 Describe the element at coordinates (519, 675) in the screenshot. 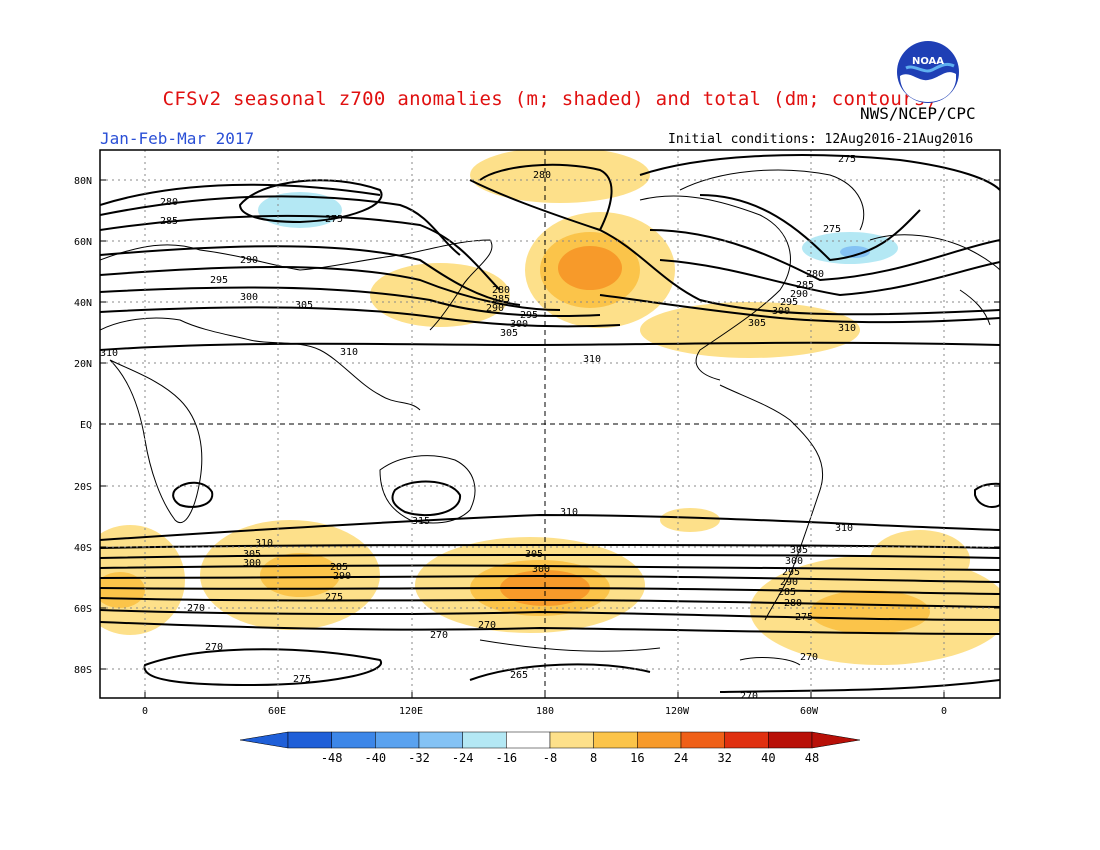

I see `contour-label: 265` at that location.